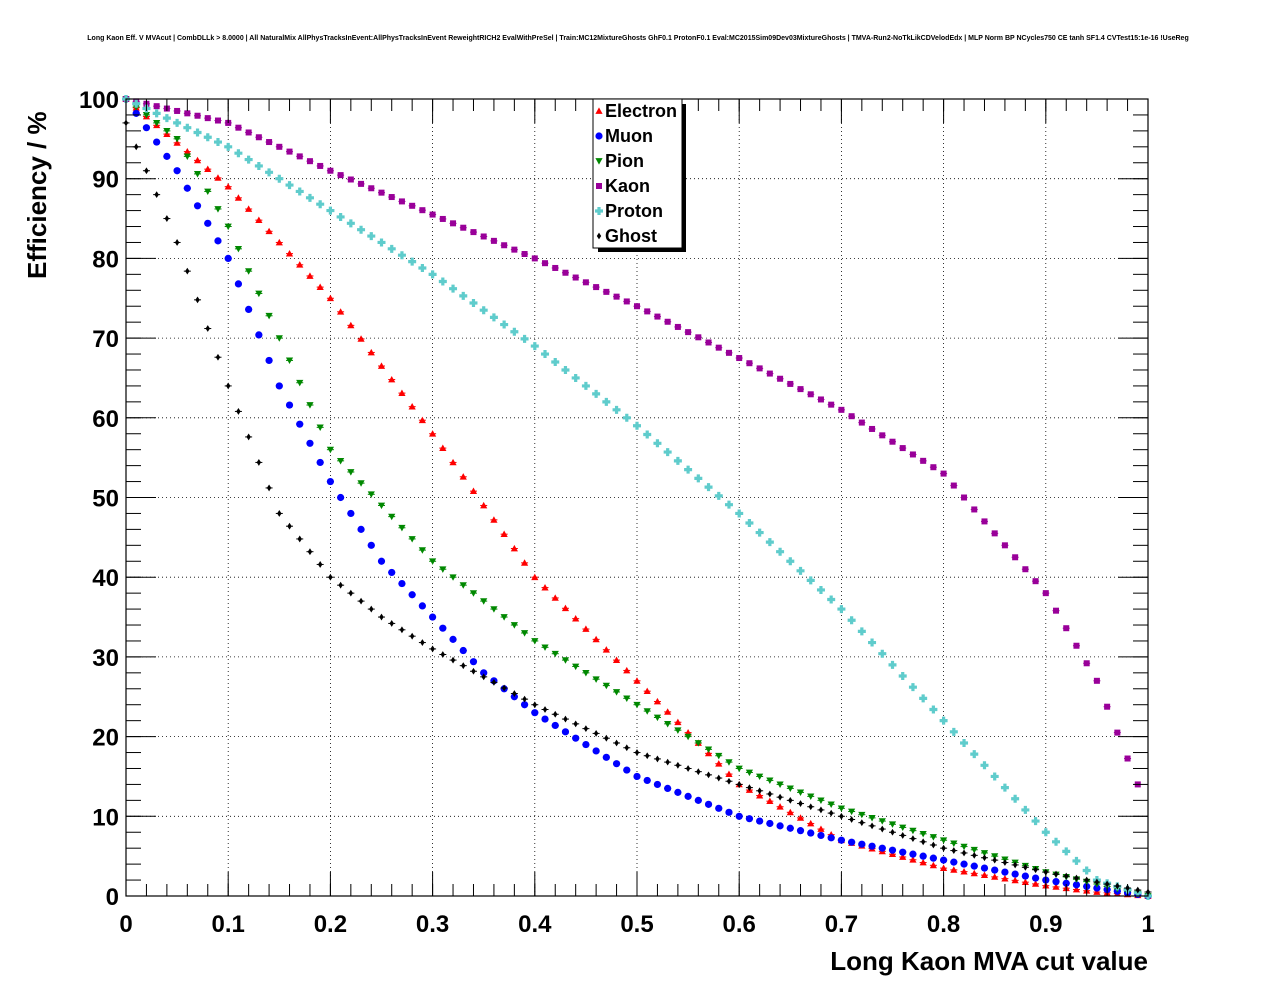 The height and width of the screenshot is (996, 1276). I want to click on x-tick-label: 0.5, so click(636, 924).